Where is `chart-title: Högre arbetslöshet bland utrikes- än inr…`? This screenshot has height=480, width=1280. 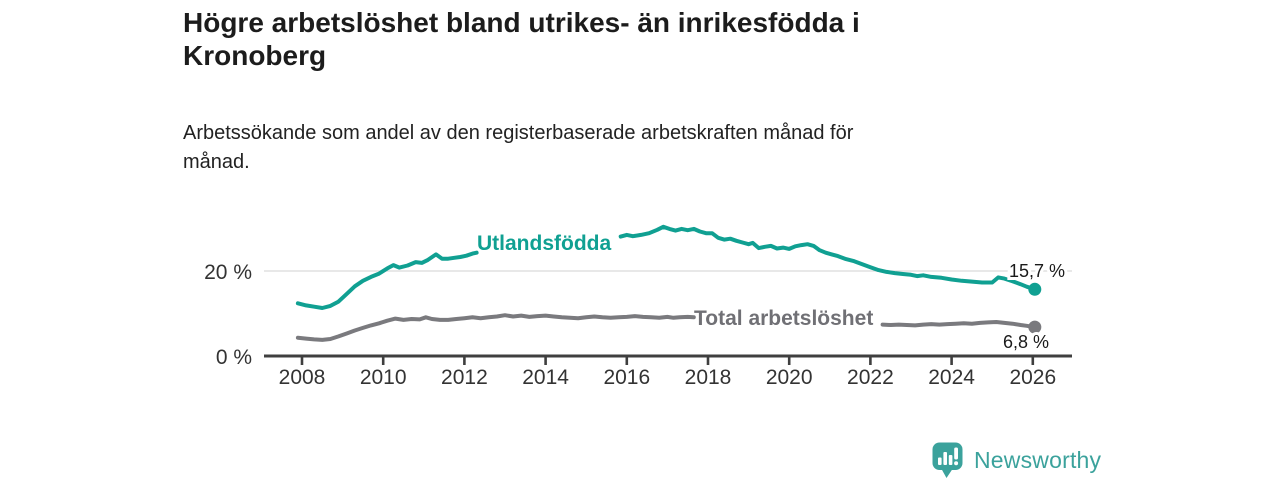
chart-title: Högre arbetslöshet bland utrikes- än inr… is located at coordinates (663, 39).